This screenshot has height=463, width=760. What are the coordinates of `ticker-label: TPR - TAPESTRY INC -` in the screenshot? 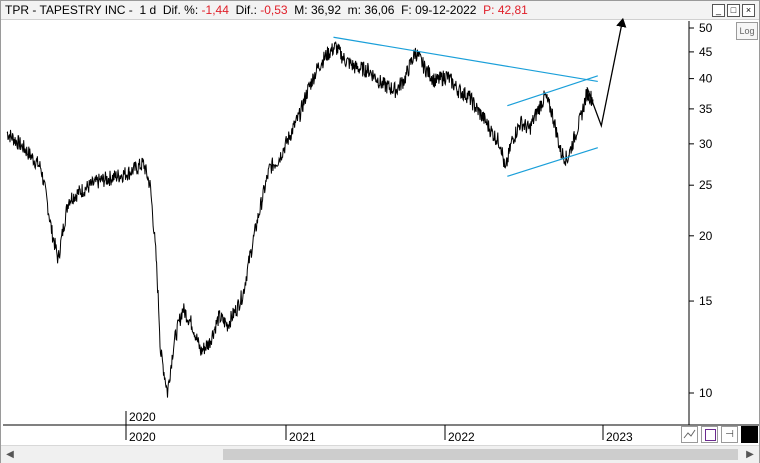 It's located at (69, 10).